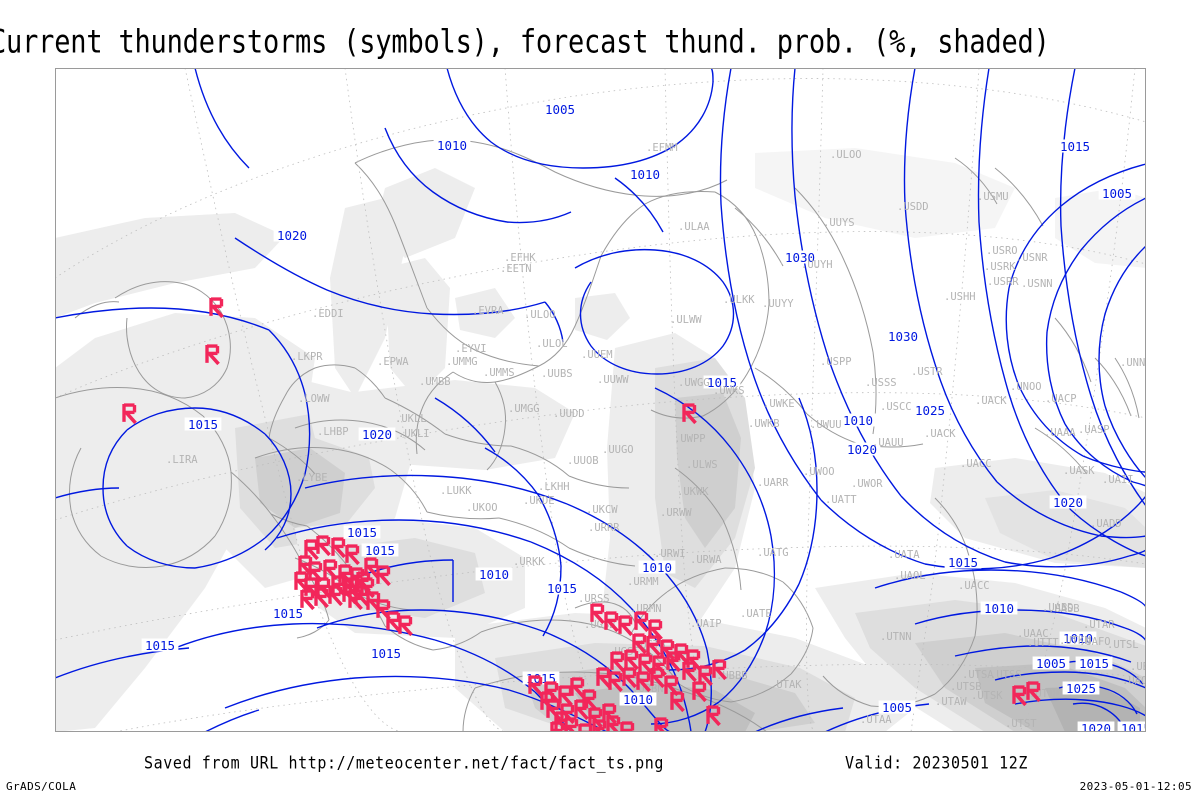 Image resolution: width=1200 pixels, height=800 pixels. What do you see at coordinates (839, 223) in the screenshot?
I see `station-label: .UUYS` at bounding box center [839, 223].